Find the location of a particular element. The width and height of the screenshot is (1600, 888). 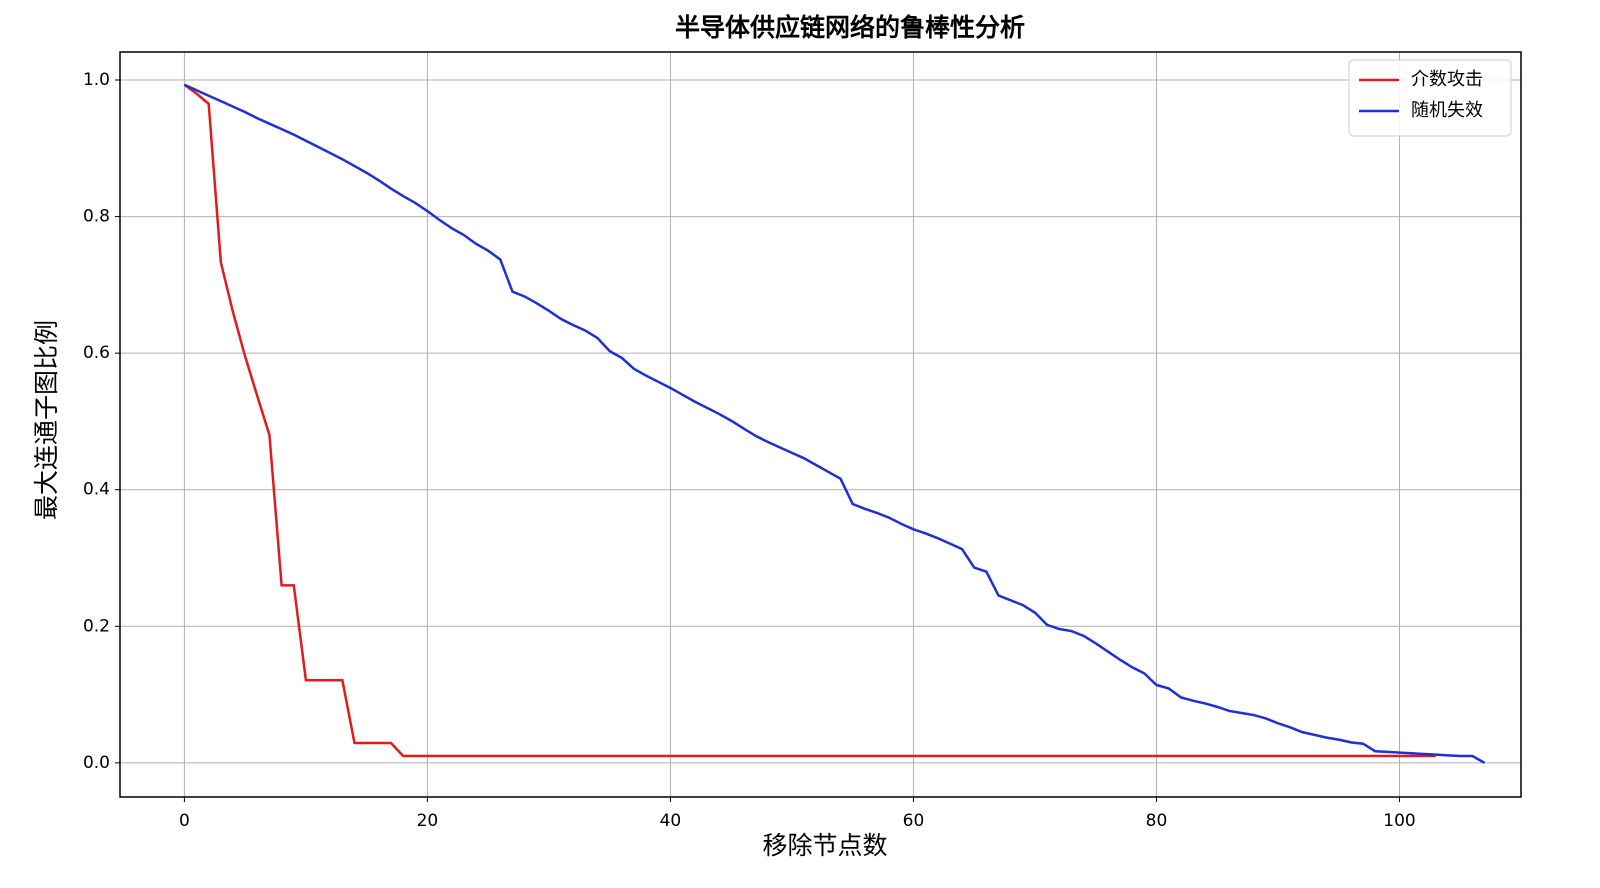

legend-label: 随机失效 is located at coordinates (1447, 110).